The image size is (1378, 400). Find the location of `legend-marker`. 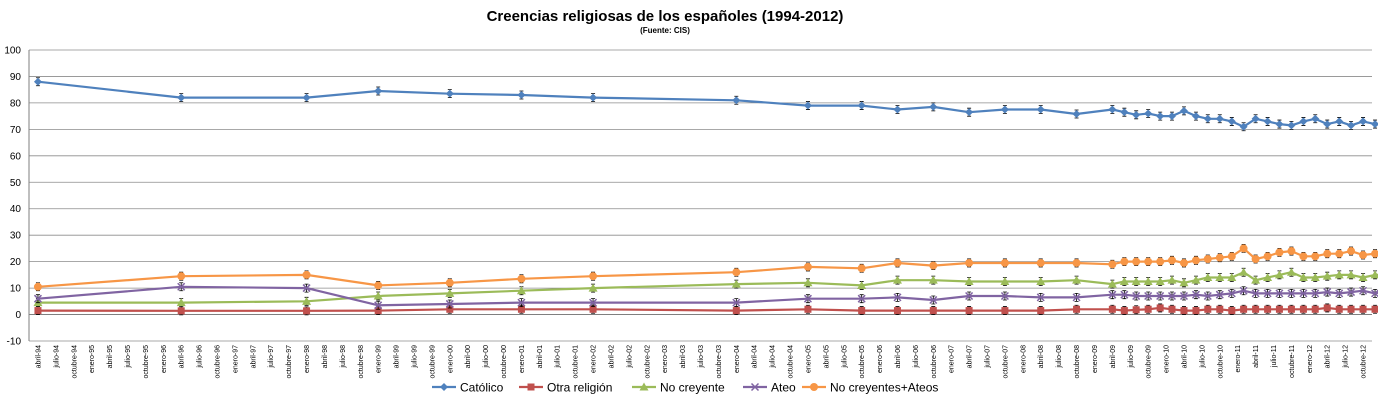

legend-marker is located at coordinates (644, 386).